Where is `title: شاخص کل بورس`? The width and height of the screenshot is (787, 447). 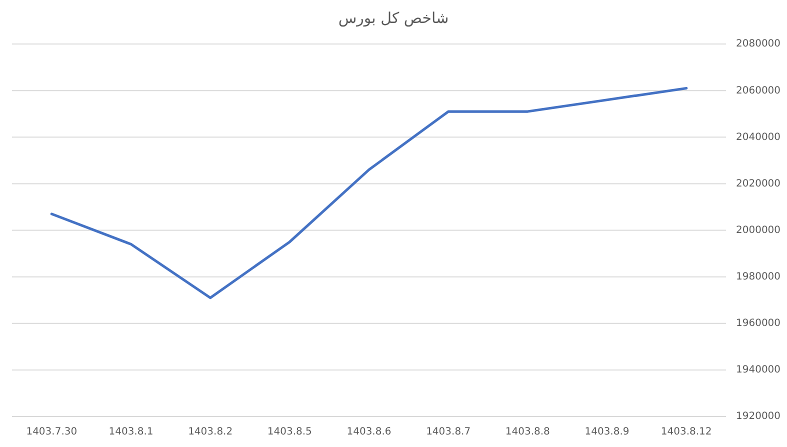 title: شاخص کل بورس is located at coordinates (393, 18).